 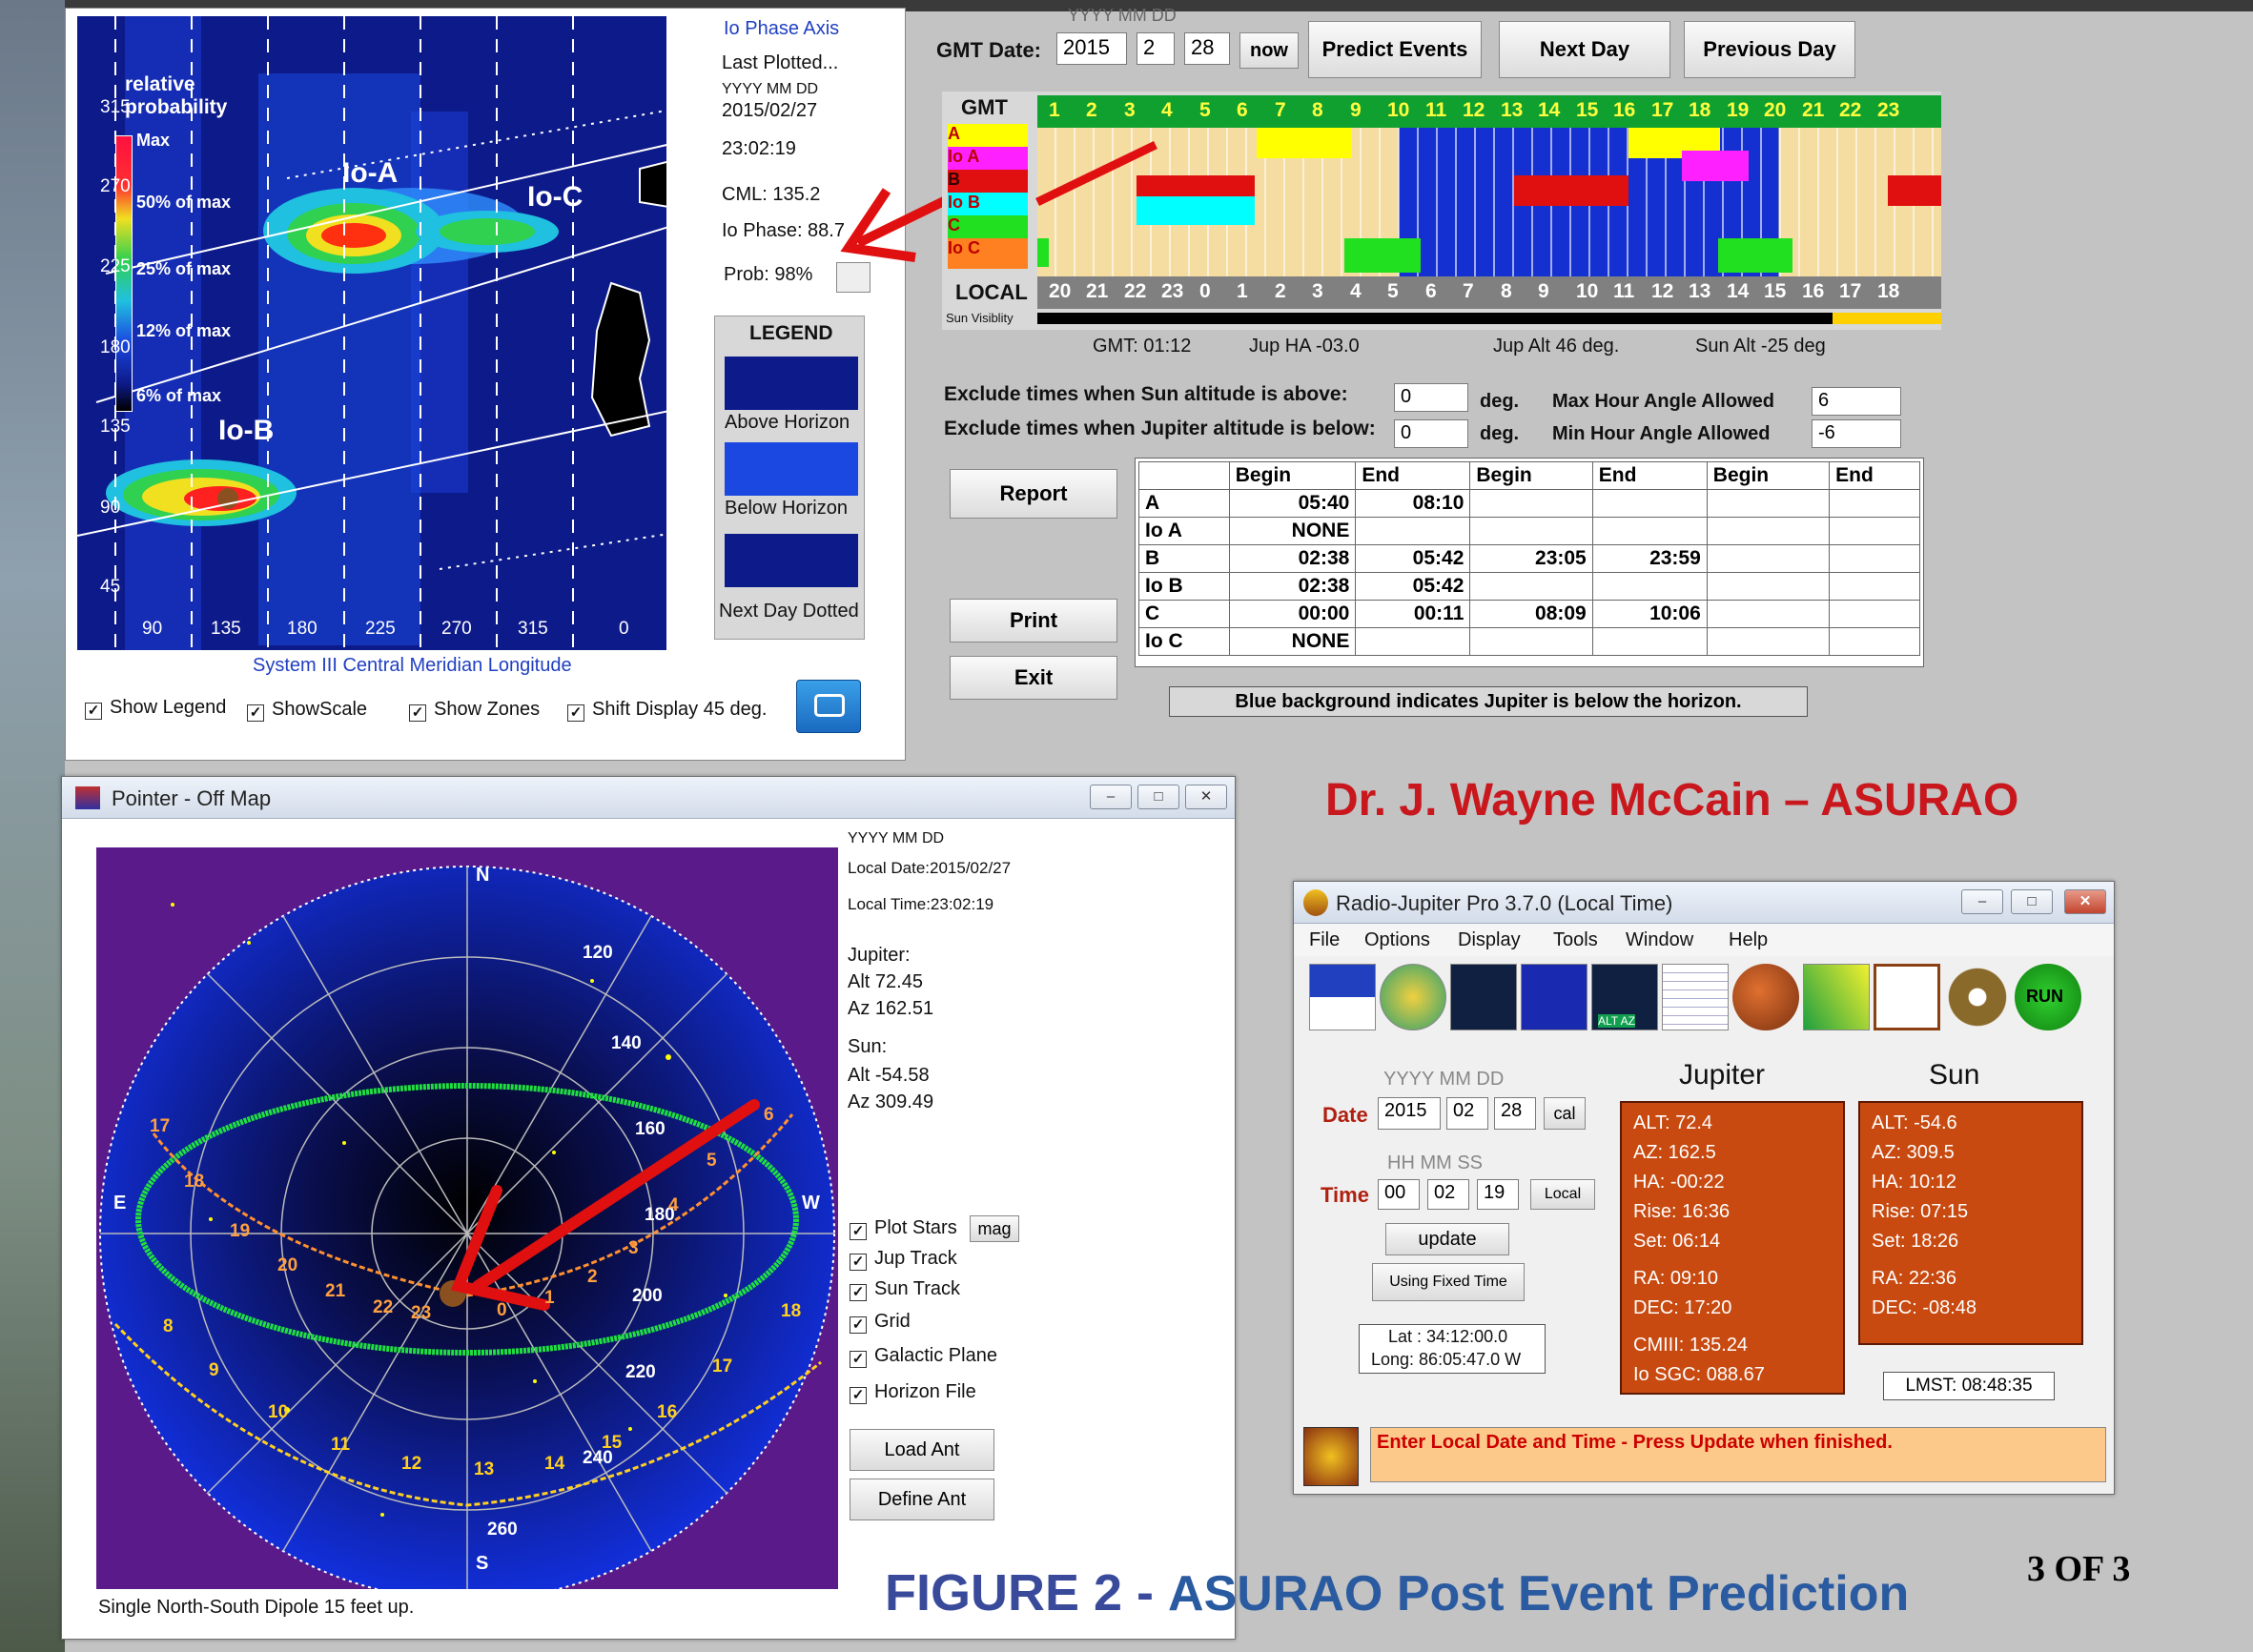 What do you see at coordinates (2048, 997) in the screenshot?
I see `run-button: RUN` at bounding box center [2048, 997].